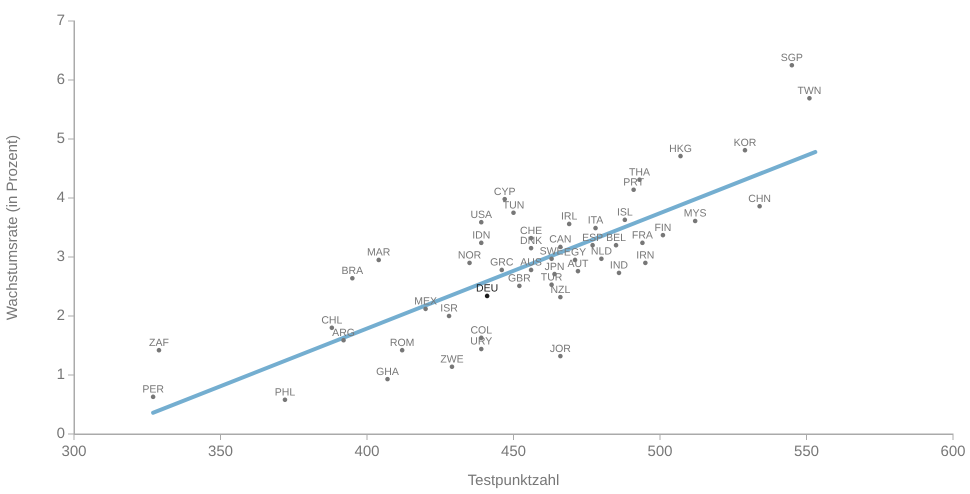 Image resolution: width=970 pixels, height=494 pixels. What do you see at coordinates (660, 451) in the screenshot?
I see `x-tick-label: 500` at bounding box center [660, 451].